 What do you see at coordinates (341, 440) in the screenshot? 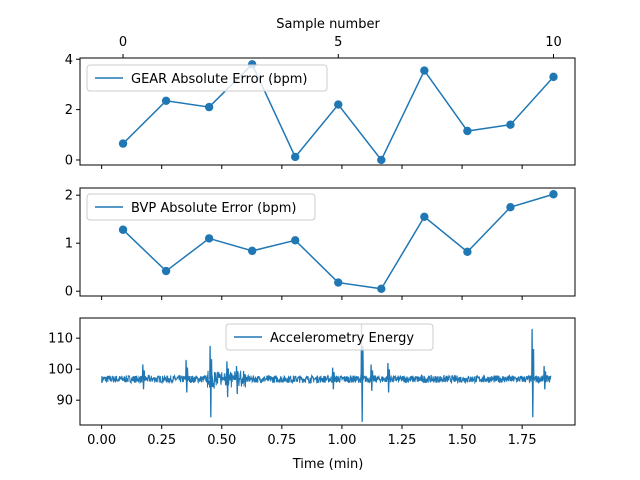
I see `x-tick-label: 1.00` at bounding box center [341, 440].